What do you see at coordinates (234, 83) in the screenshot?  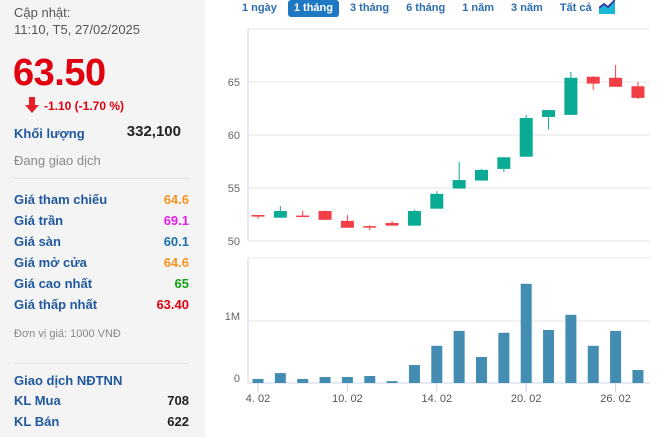 I see `y-tick-label: 65` at bounding box center [234, 83].